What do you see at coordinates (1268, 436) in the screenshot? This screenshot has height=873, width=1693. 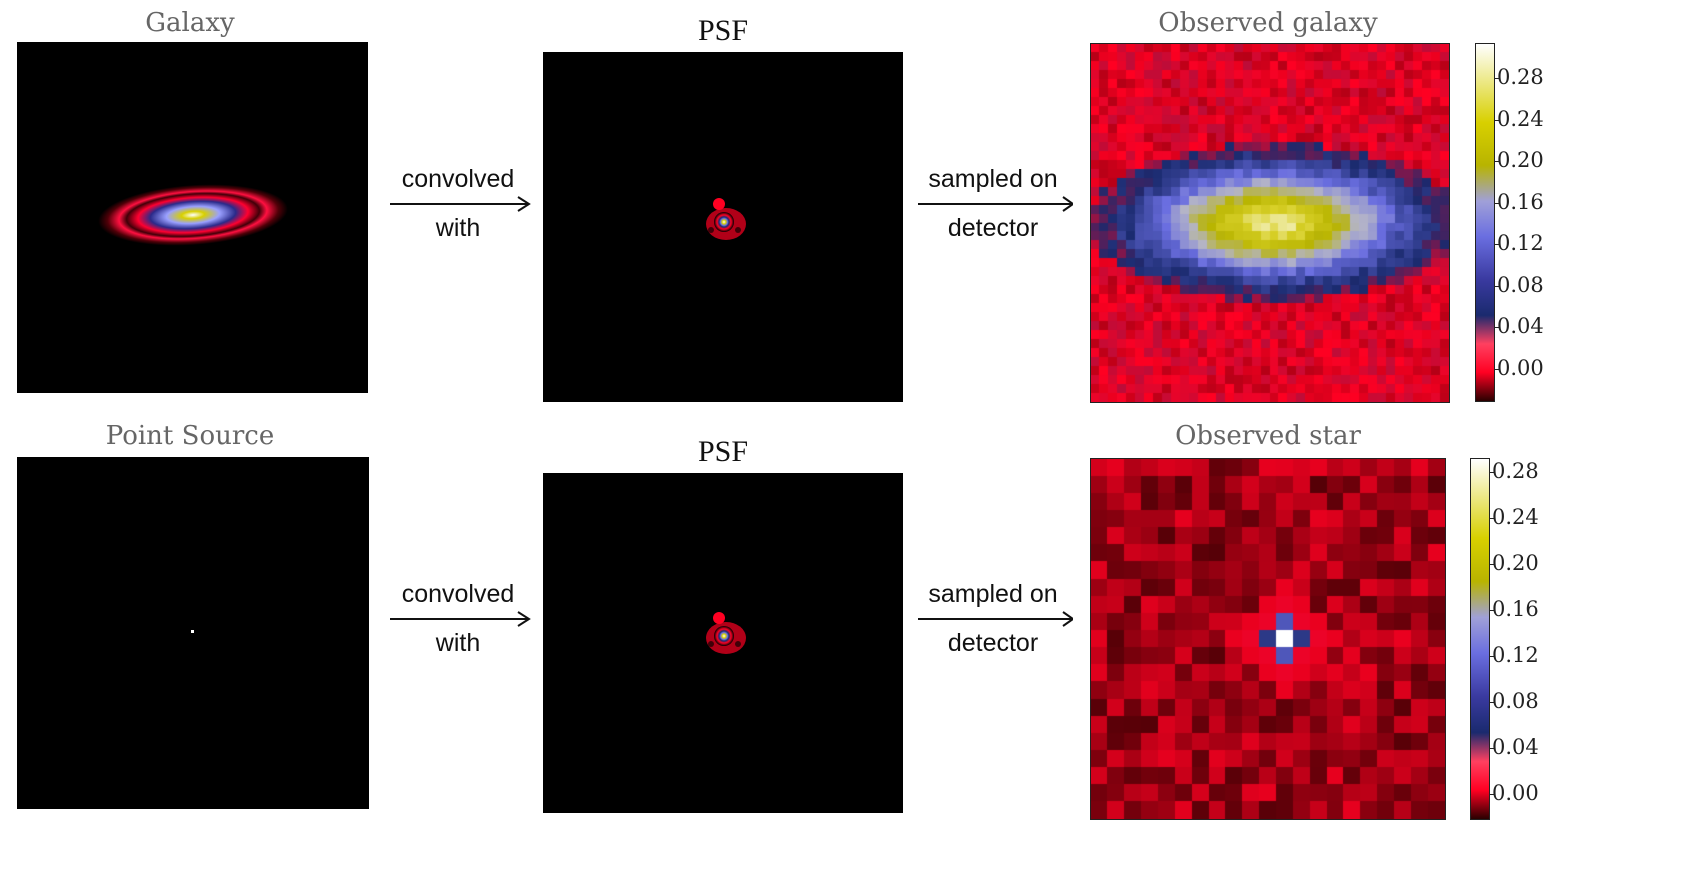 I see `observed-star-title: Observed star` at bounding box center [1268, 436].